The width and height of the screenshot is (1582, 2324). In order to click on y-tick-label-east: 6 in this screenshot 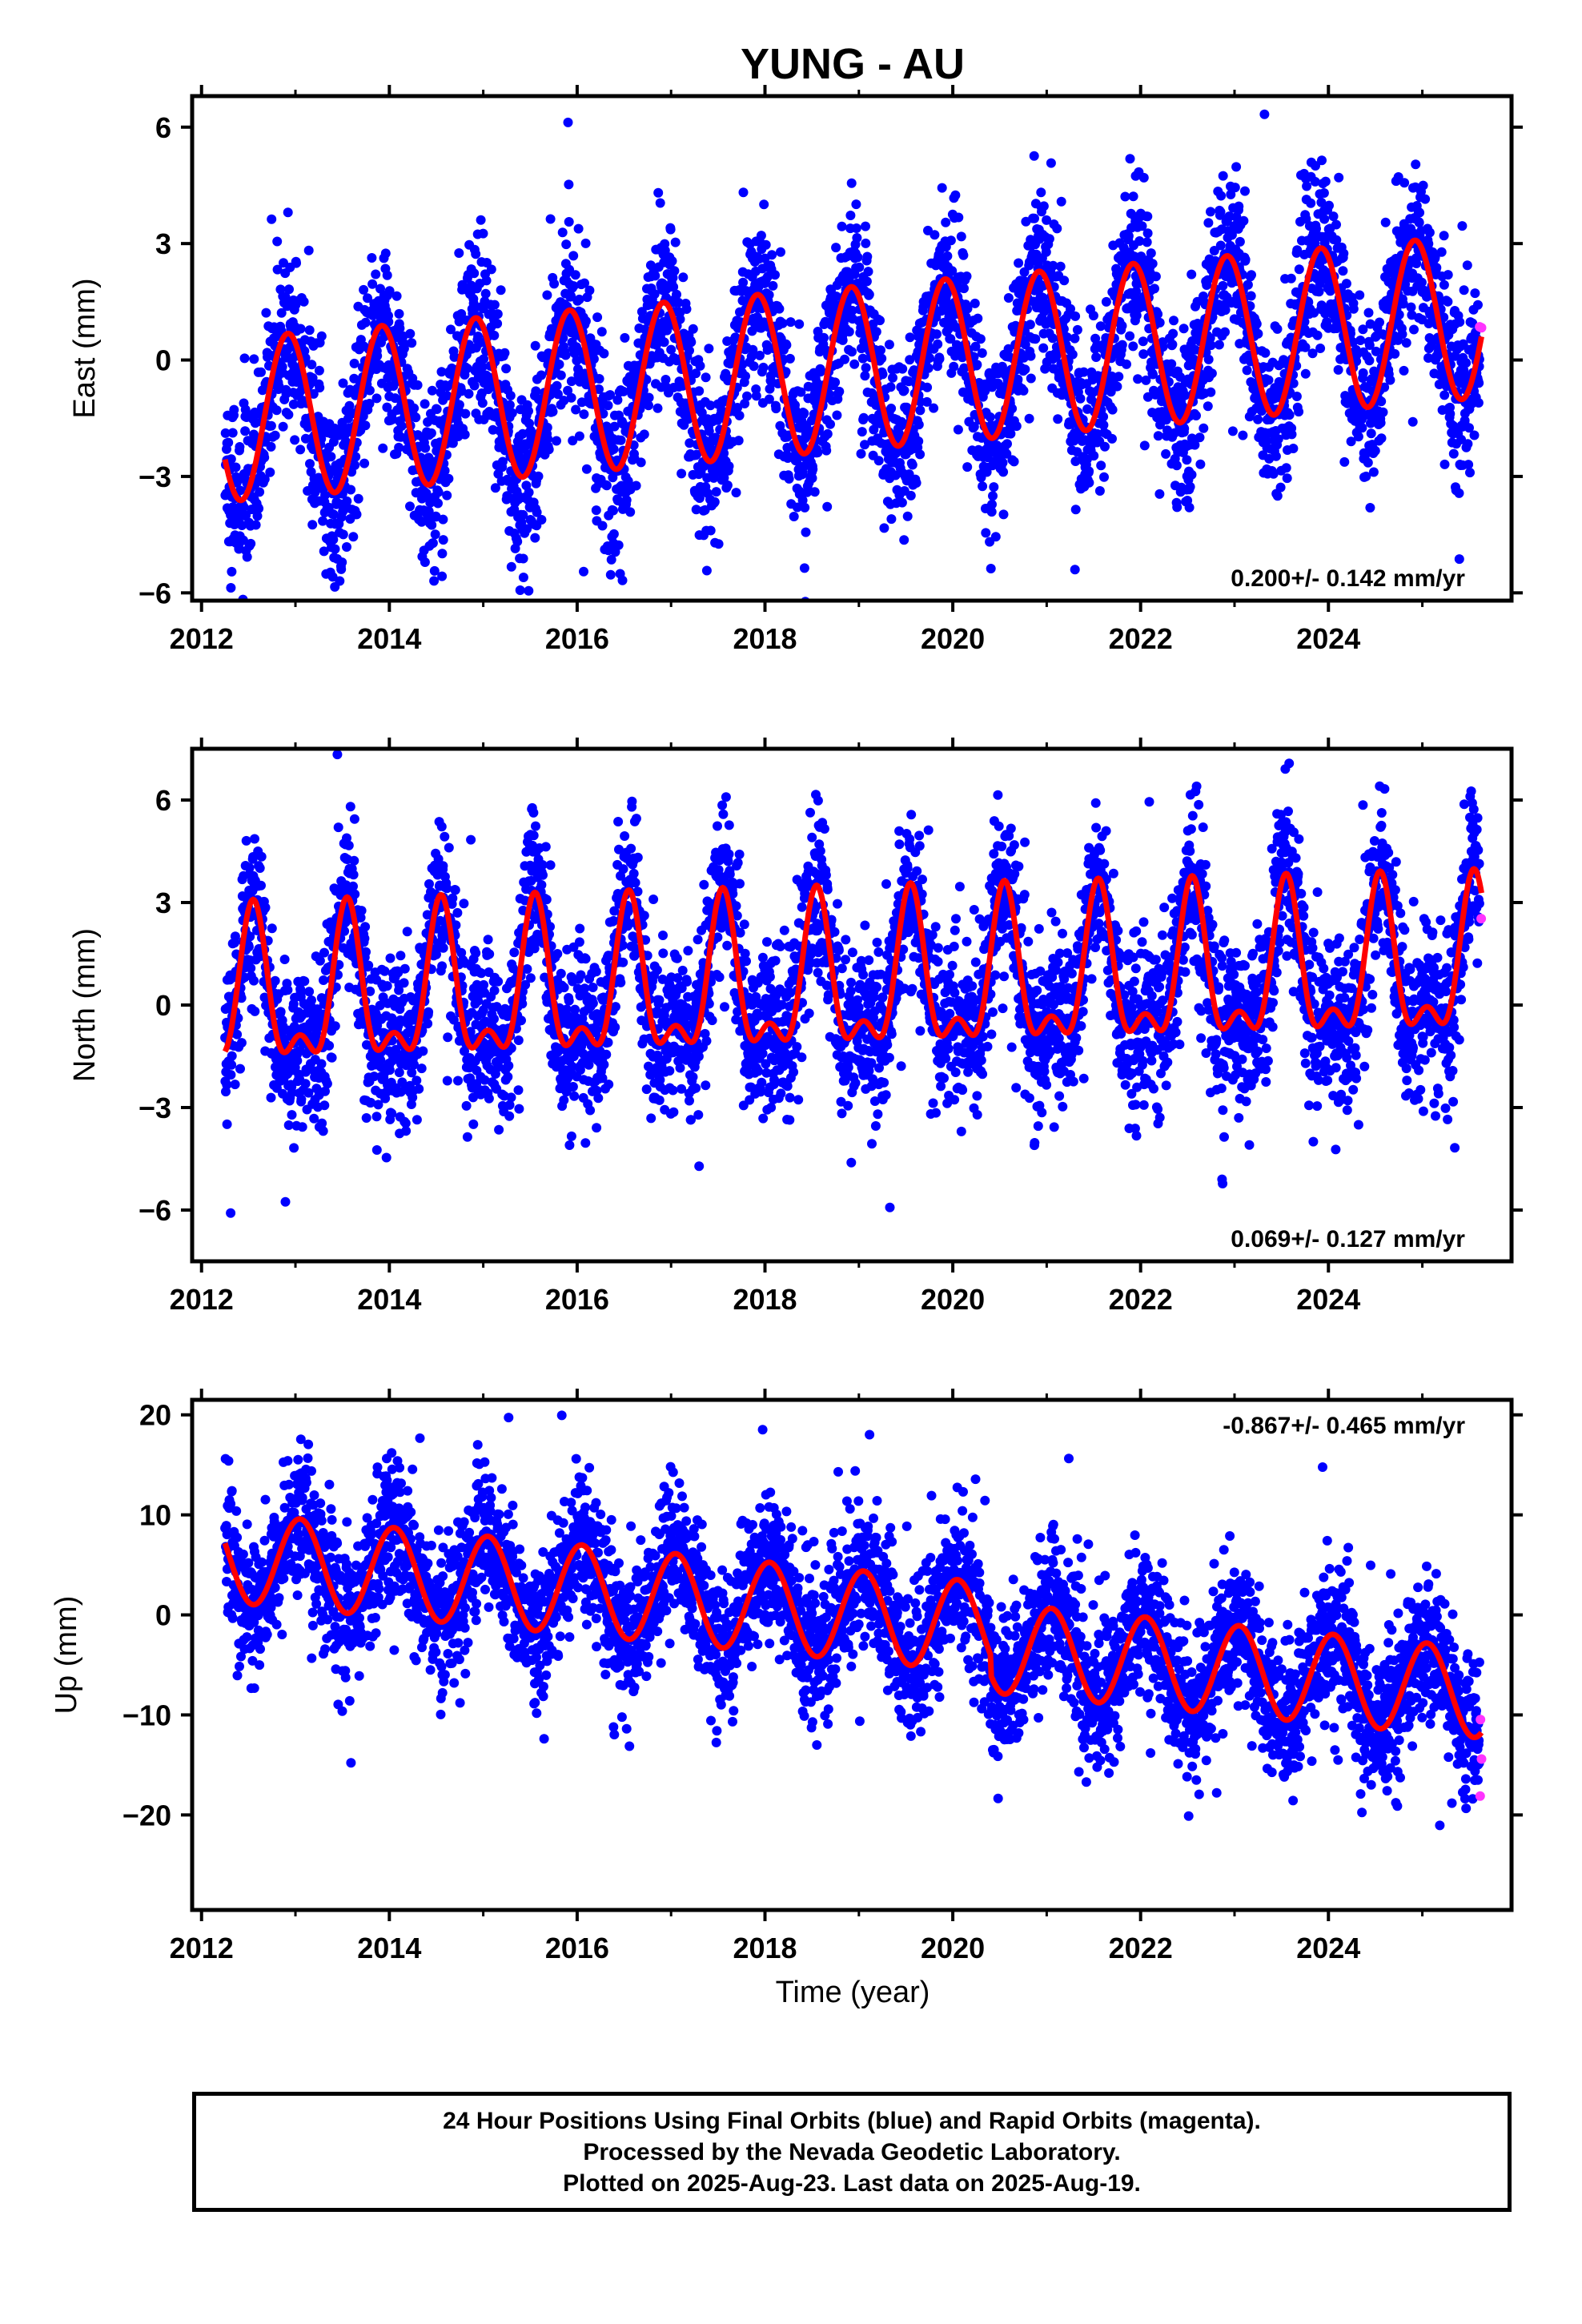, I will do `click(163, 128)`.